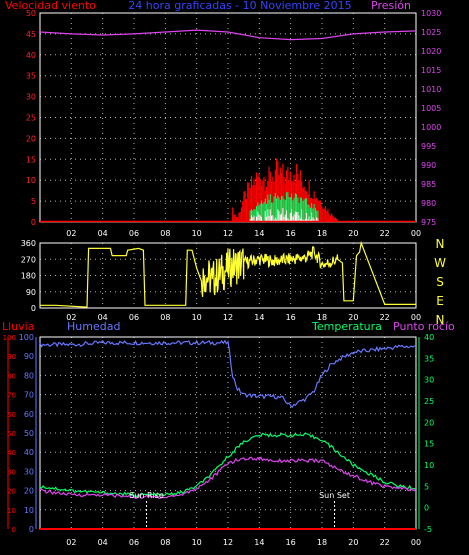 Image resolution: width=469 pixels, height=555 pixels. I want to click on pressure-line, so click(228, 35).